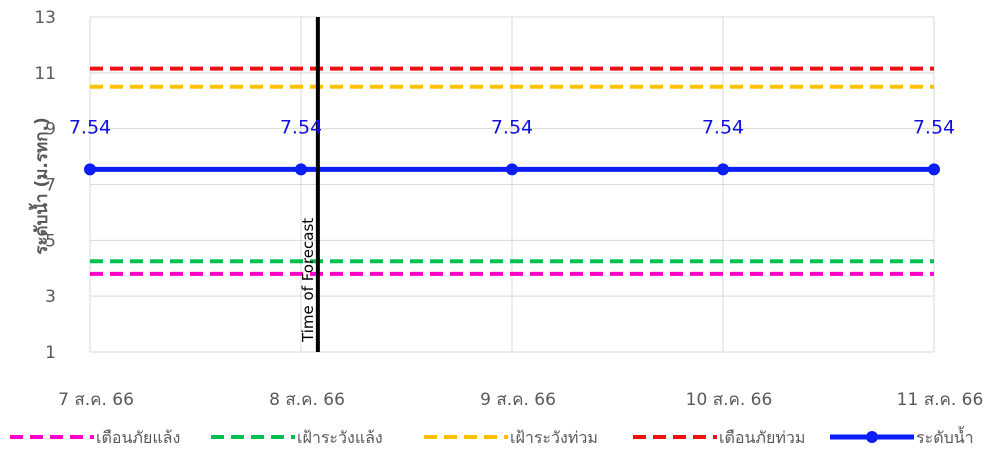 The image size is (993, 454). What do you see at coordinates (940, 400) in the screenshot?
I see `x-tick-label: 11 ส.ค. 66` at bounding box center [940, 400].